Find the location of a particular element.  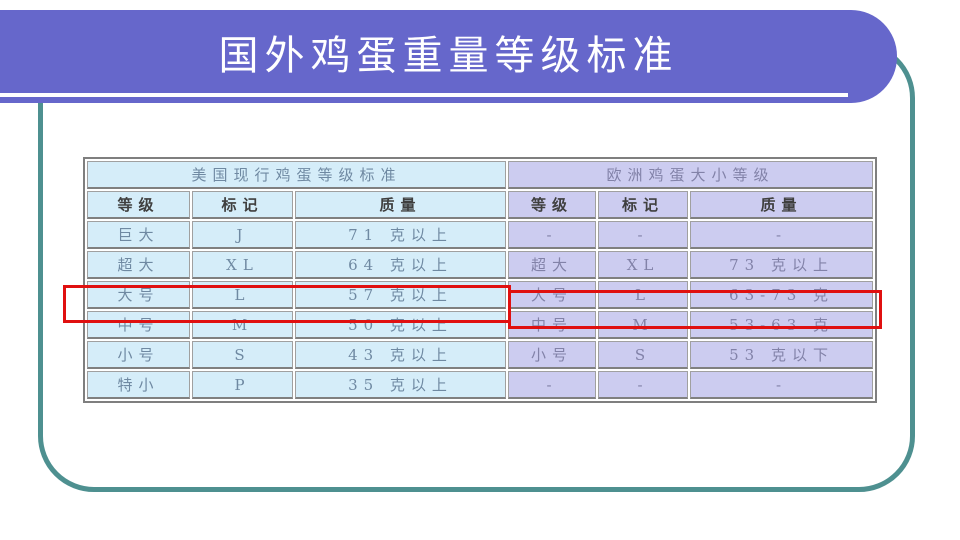

eu-header-cell: 等级 is located at coordinates (552, 205).